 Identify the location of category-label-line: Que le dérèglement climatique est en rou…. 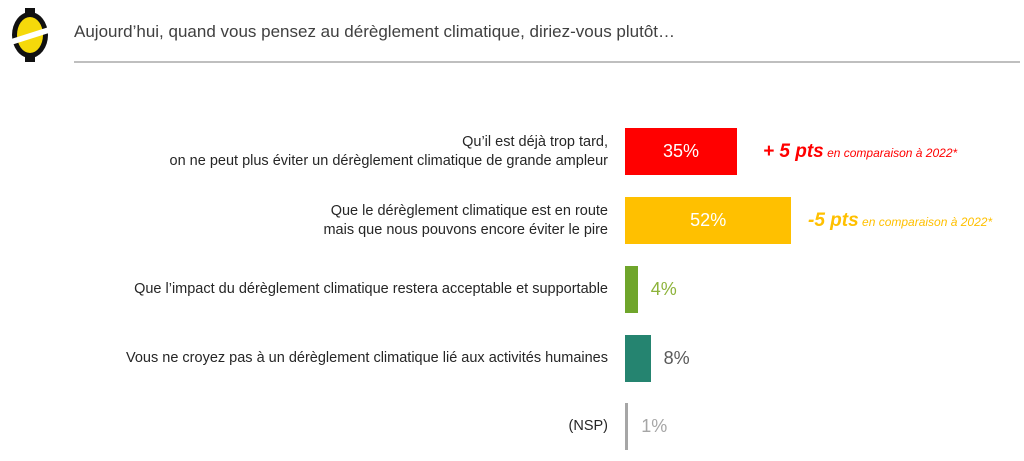
(469, 210).